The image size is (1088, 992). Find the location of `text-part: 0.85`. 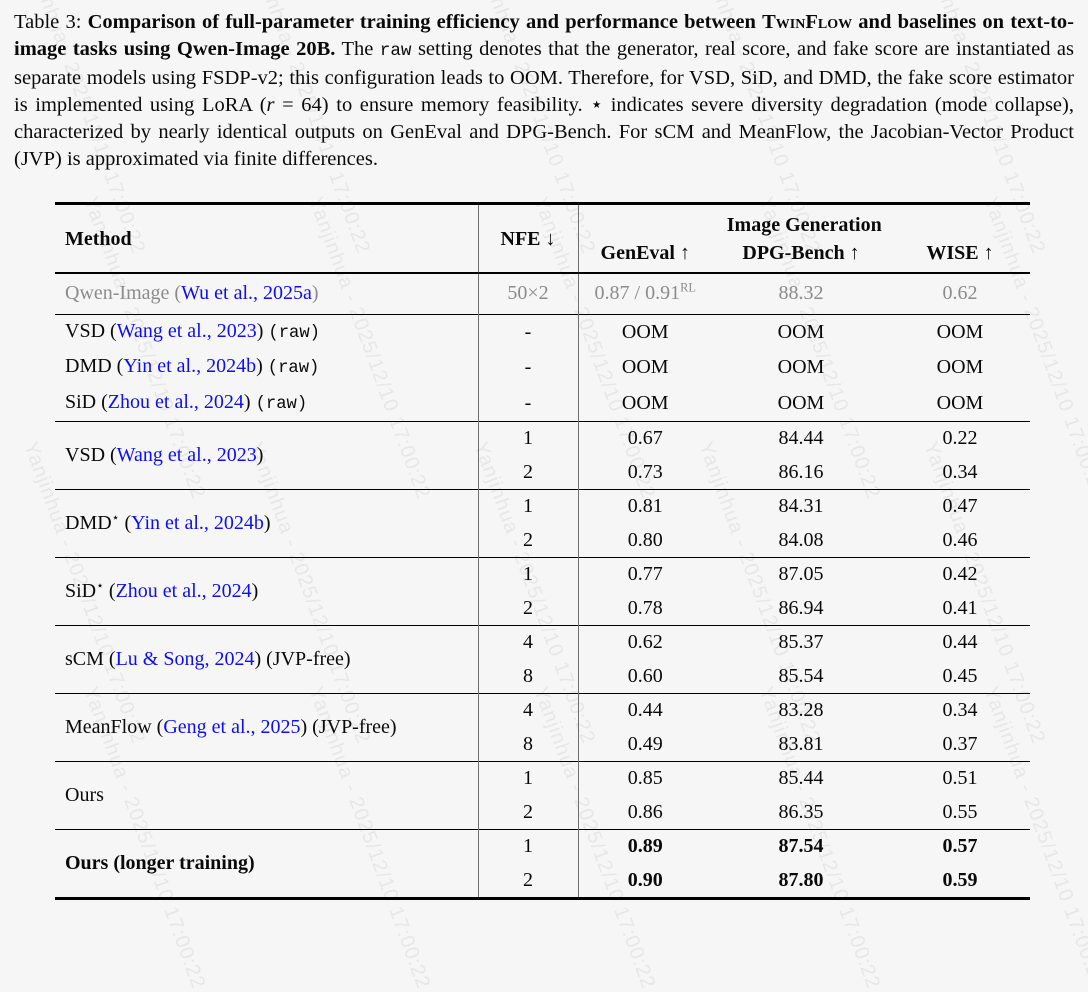

text-part: 0.85 is located at coordinates (645, 778).